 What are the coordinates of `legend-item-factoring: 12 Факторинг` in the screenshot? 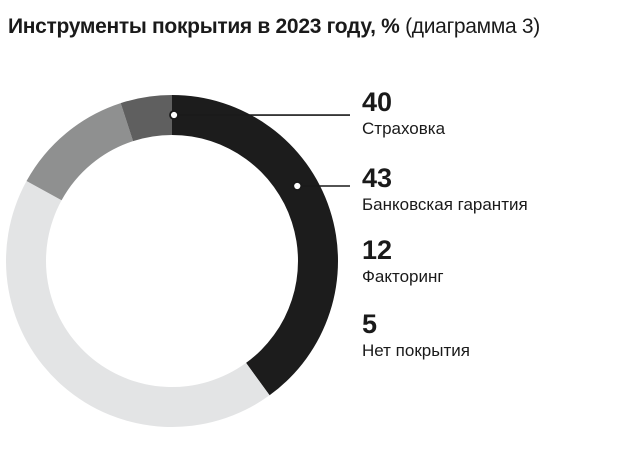 It's located at (403, 261).